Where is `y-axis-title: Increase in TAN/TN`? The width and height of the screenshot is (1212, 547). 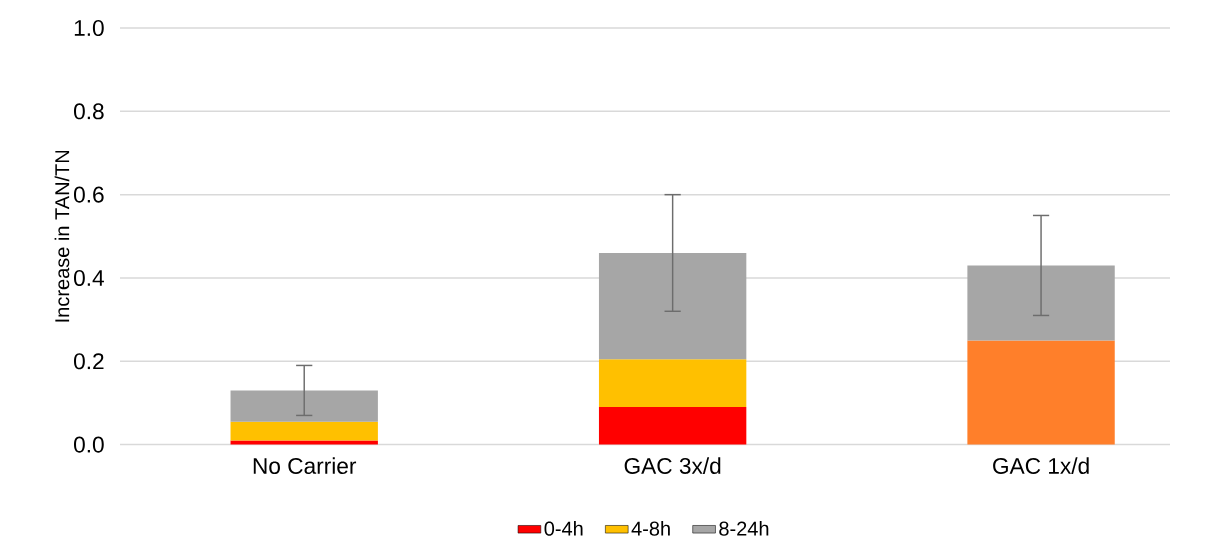
y-axis-title: Increase in TAN/TN is located at coordinates (62, 236).